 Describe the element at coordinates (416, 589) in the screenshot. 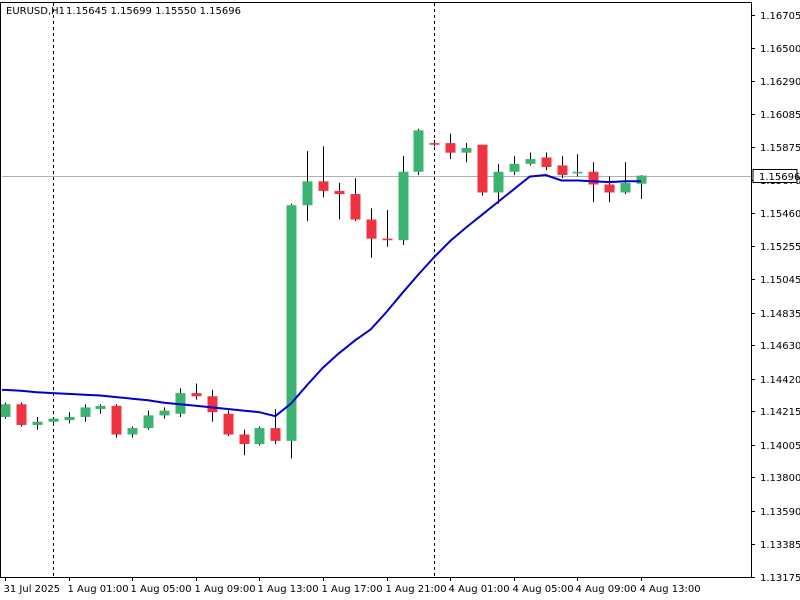

I see `time-tick-label: 1 Aug 21:00` at that location.